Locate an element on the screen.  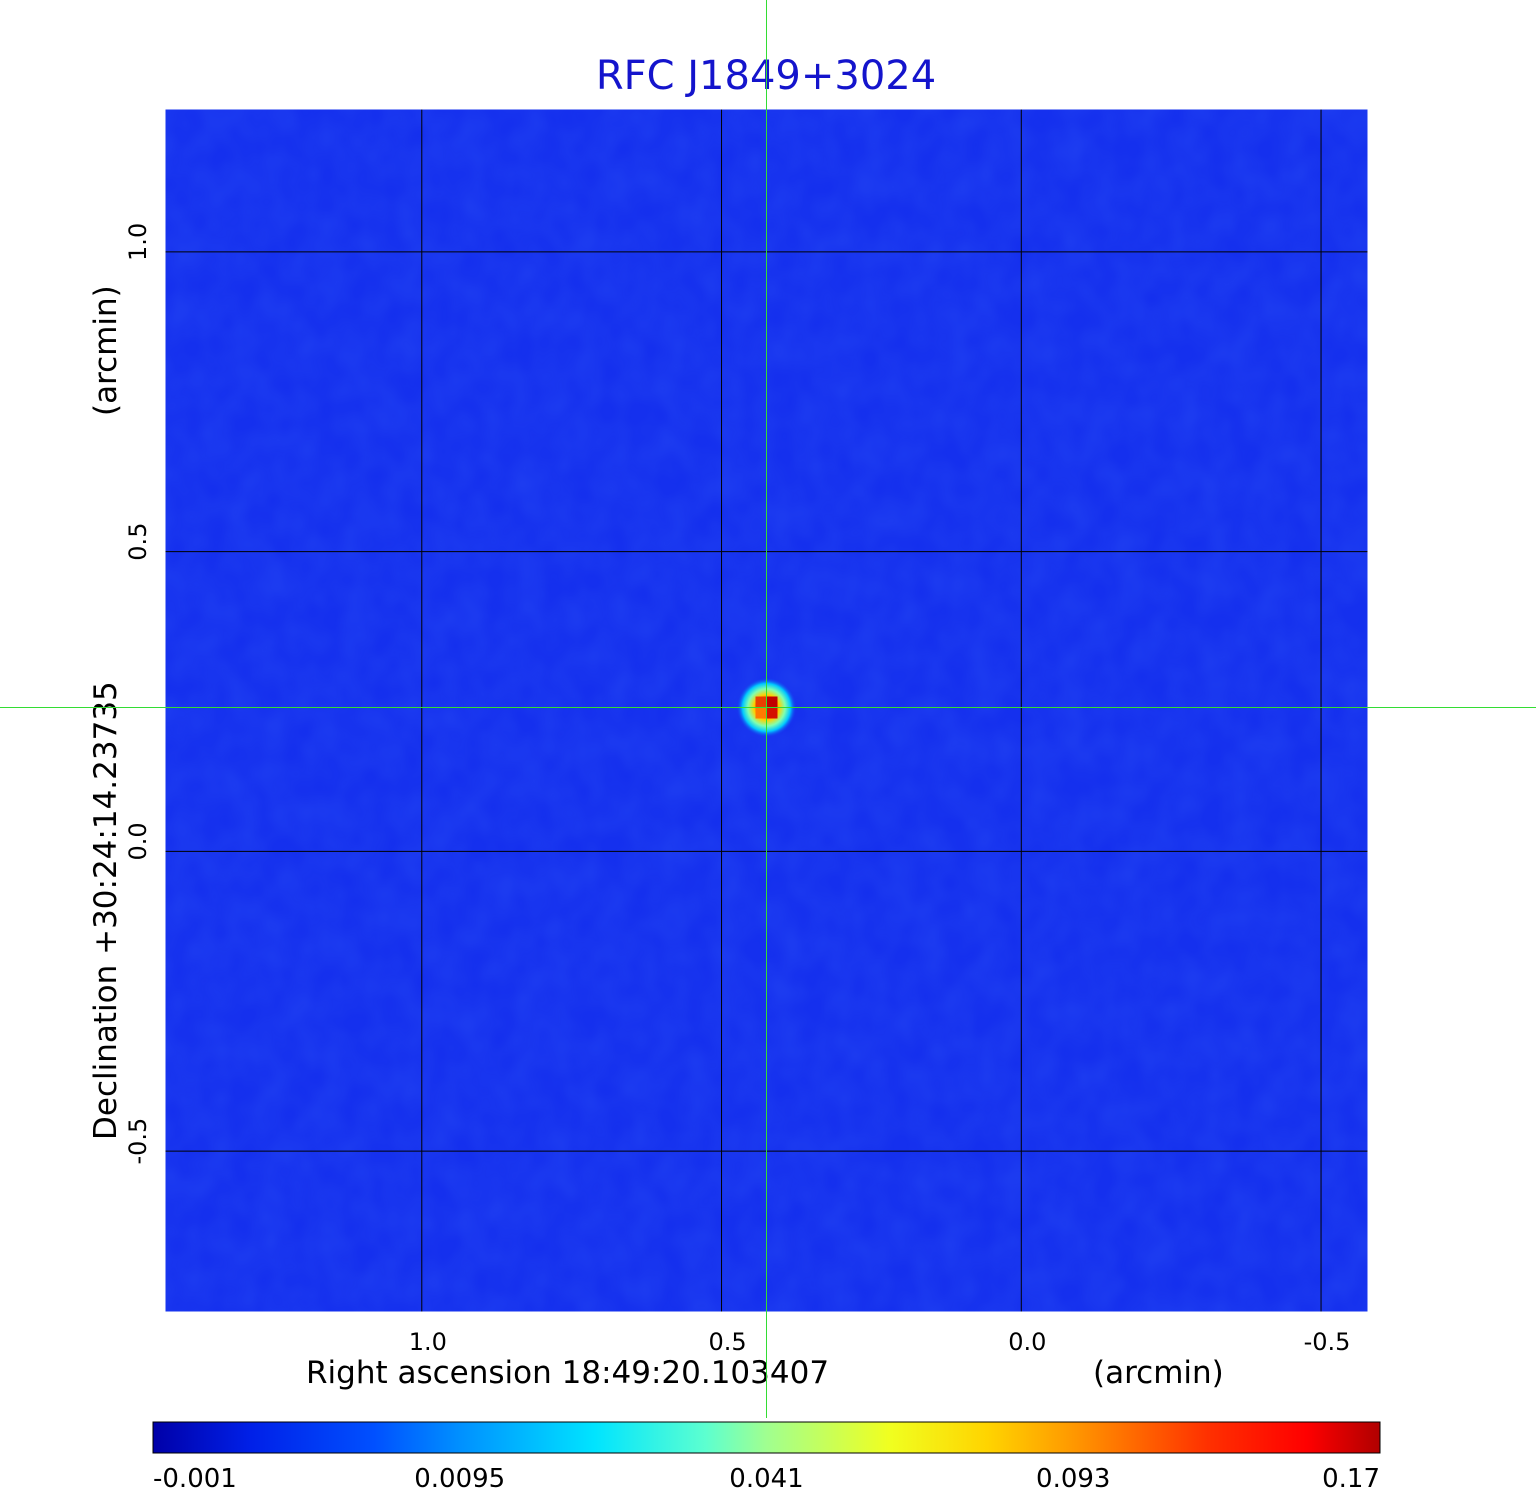
colorbar-tick-label: 0.041 is located at coordinates (766, 1479).